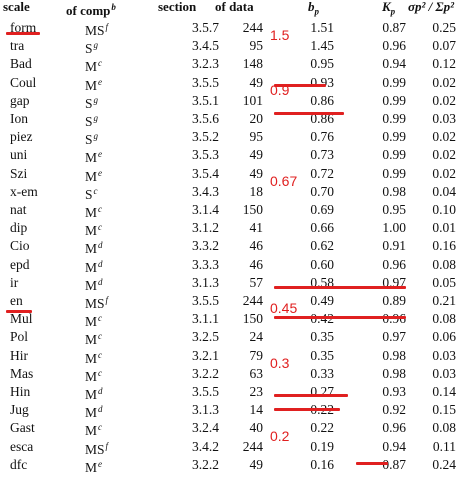  What do you see at coordinates (237, 465) in the screenshot?
I see `table-row: dfc Me 3.2.2 49 0.16 0.87 0.24` at bounding box center [237, 465].